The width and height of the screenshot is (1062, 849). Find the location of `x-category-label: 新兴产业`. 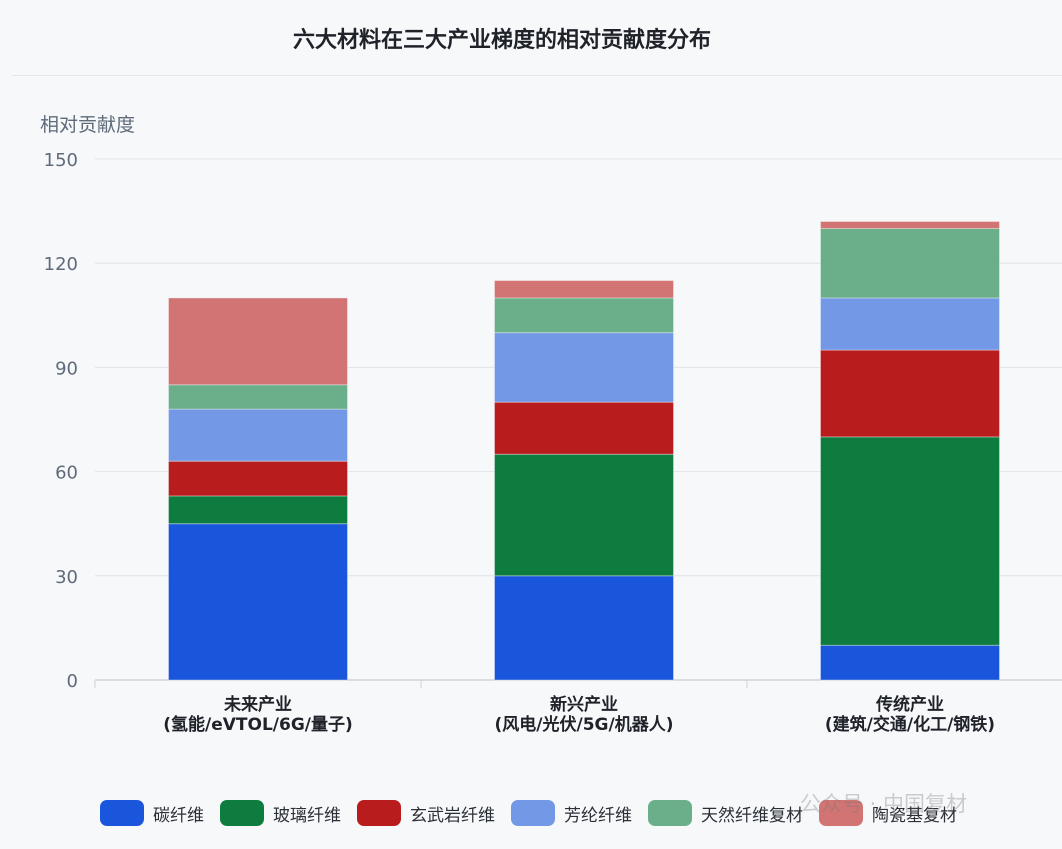

x-category-label: 新兴产业 is located at coordinates (584, 704).